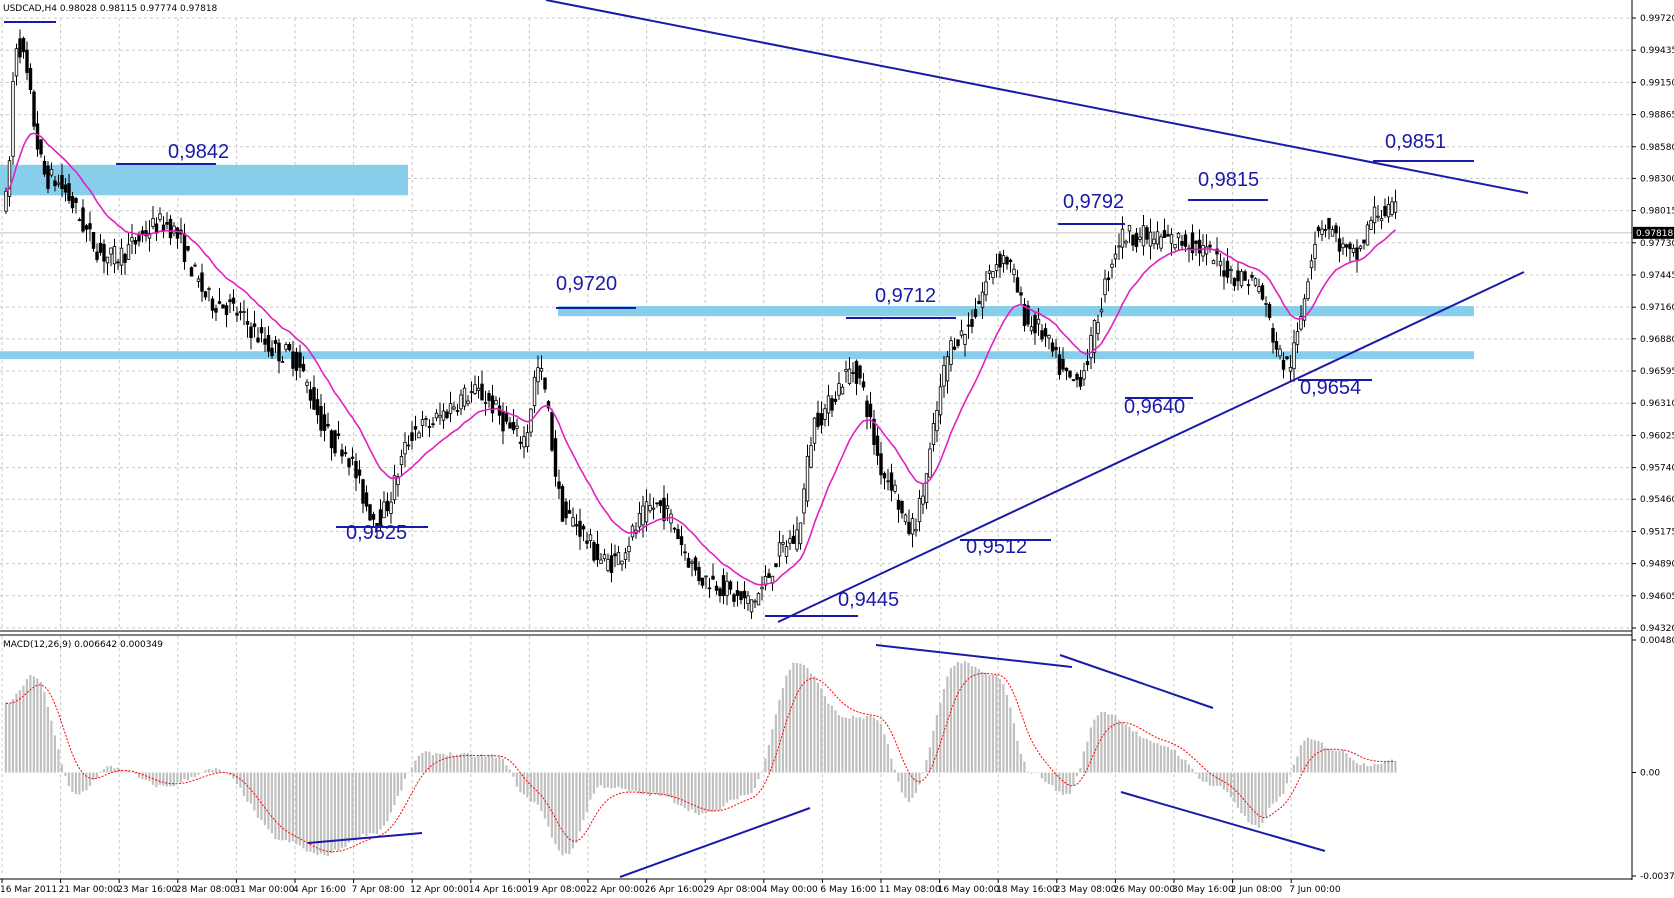  What do you see at coordinates (1415, 142) in the screenshot?
I see `annotation-0-9851: 0,9851` at bounding box center [1415, 142].